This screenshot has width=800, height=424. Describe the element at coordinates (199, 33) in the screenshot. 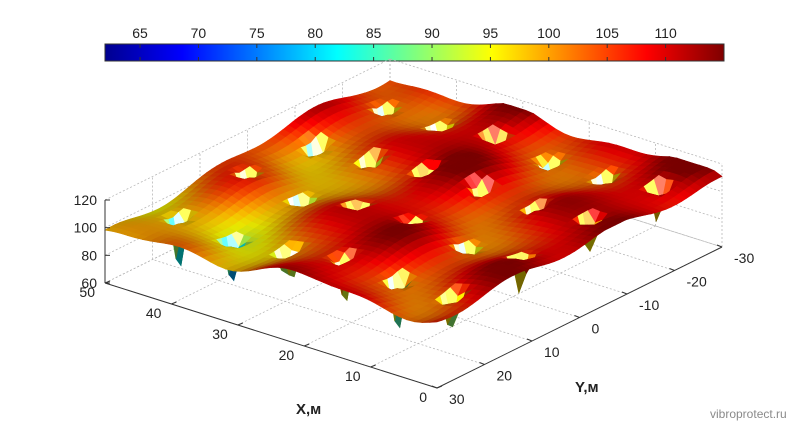

I see `colorbar-tick-label: 70` at that location.